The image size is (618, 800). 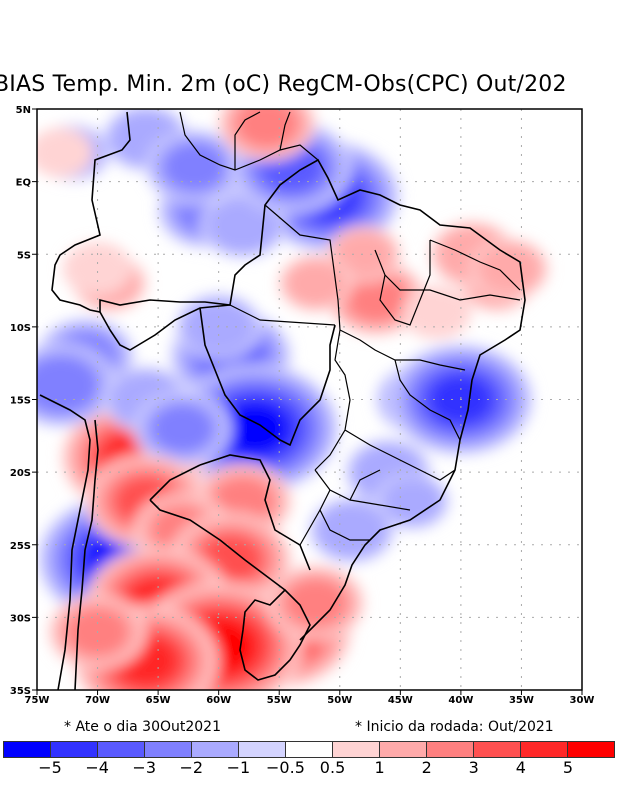 What do you see at coordinates (142, 727) in the screenshot?
I see `note-end-date: * Ate o dia 30Out2021` at bounding box center [142, 727].